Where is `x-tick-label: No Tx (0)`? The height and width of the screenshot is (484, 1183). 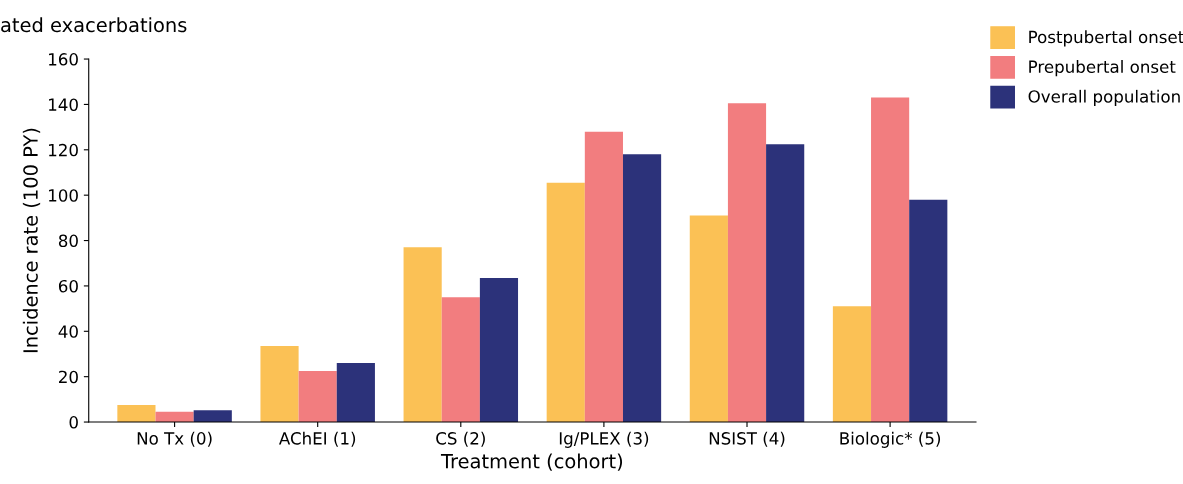 x-tick-label: No Tx (0) is located at coordinates (174, 439).